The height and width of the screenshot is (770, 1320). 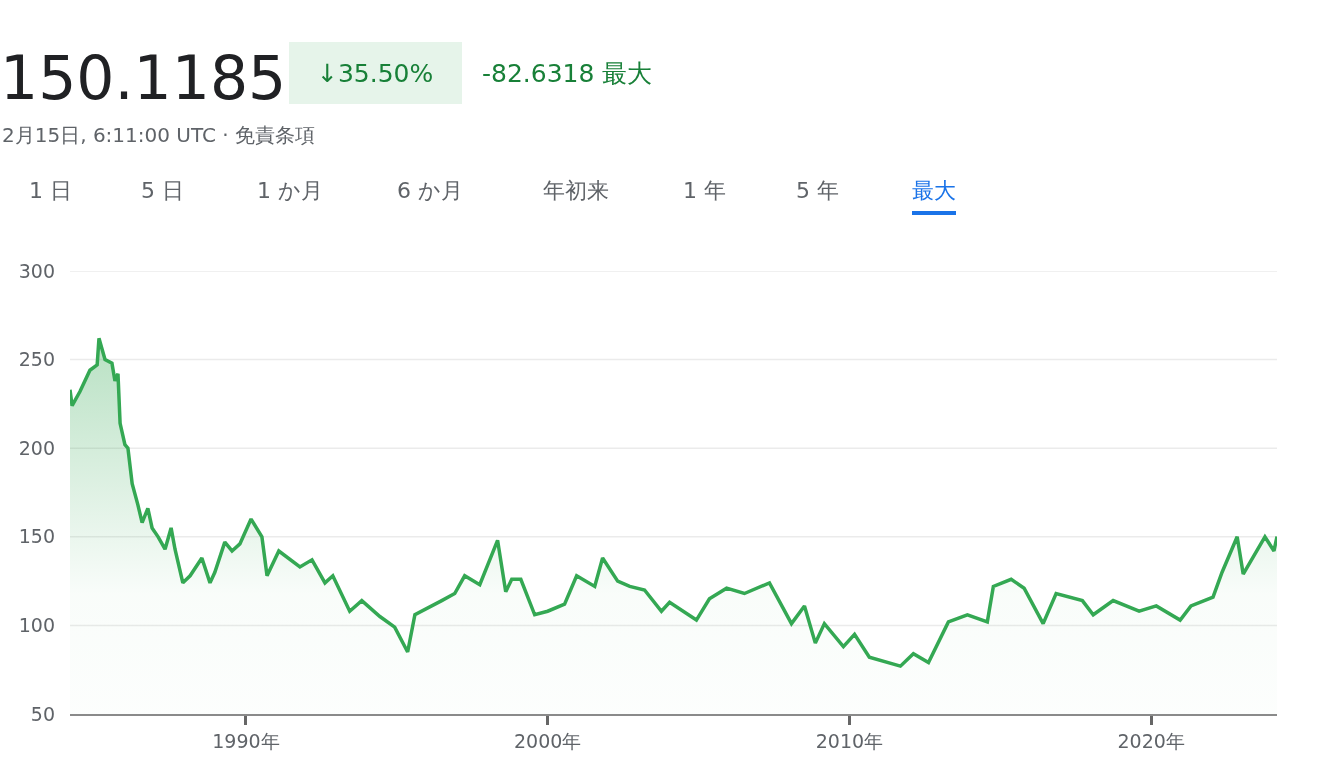 I want to click on text: 5 日, so click(x=162, y=190).